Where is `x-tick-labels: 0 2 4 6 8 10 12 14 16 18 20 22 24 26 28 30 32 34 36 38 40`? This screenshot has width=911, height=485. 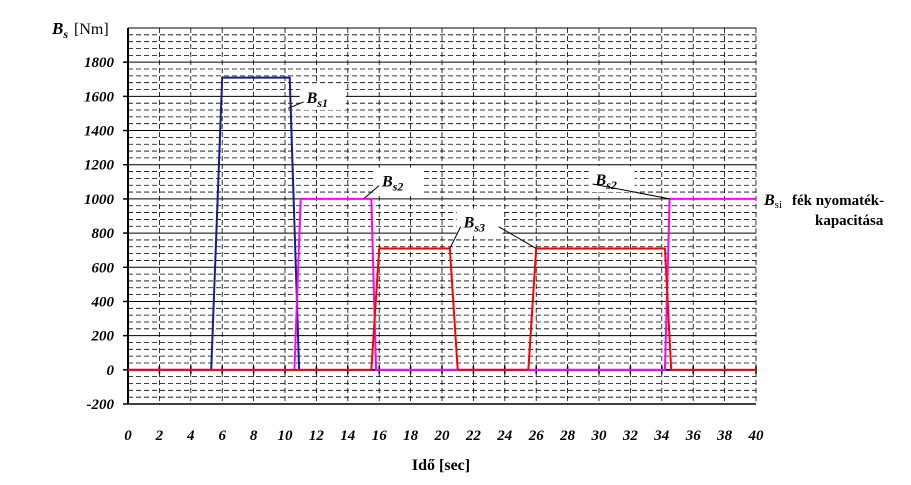 x-tick-labels: 0 2 4 6 8 10 12 14 16 18 20 22 24 26 28 30 32 34 36 38 40 is located at coordinates (444, 436).